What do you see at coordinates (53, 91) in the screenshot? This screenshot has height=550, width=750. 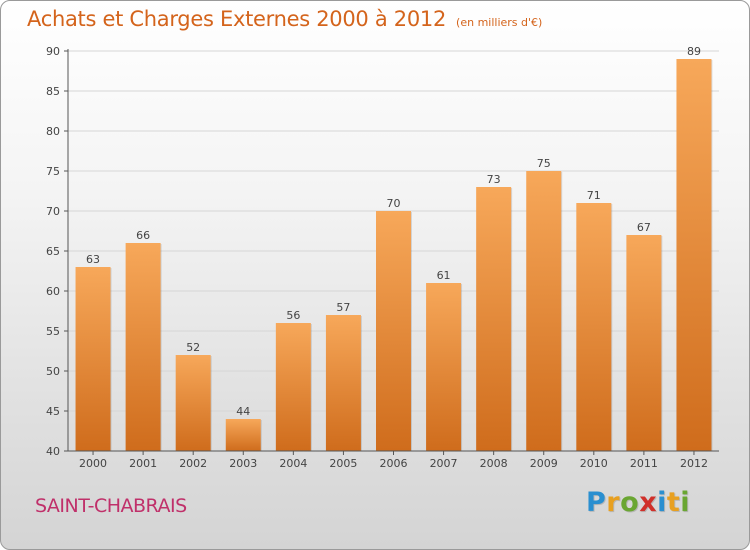 I see `y-tick-label: 85` at bounding box center [53, 91].